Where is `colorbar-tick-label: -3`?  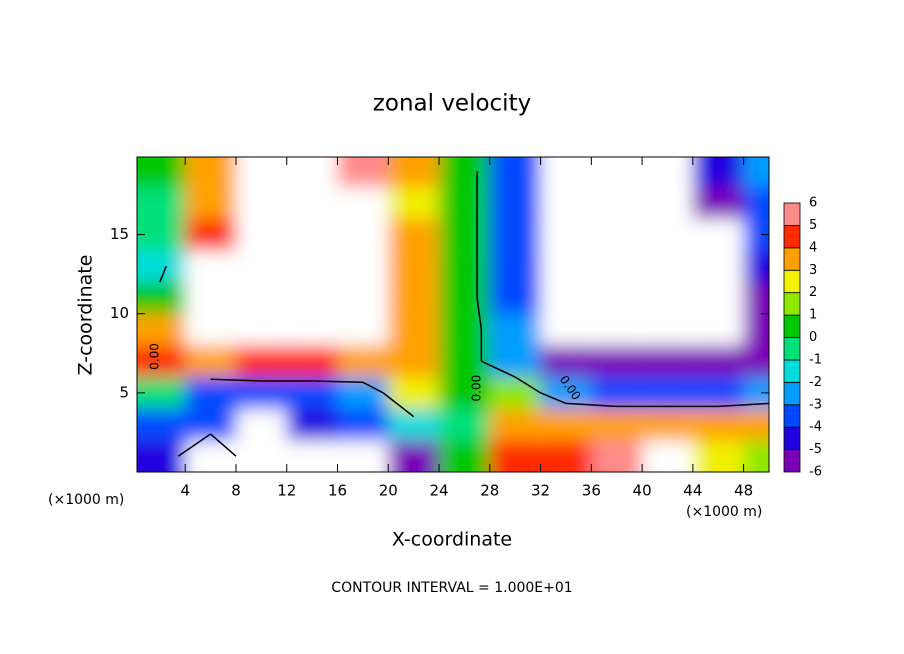
colorbar-tick-label: -3 is located at coordinates (815, 404).